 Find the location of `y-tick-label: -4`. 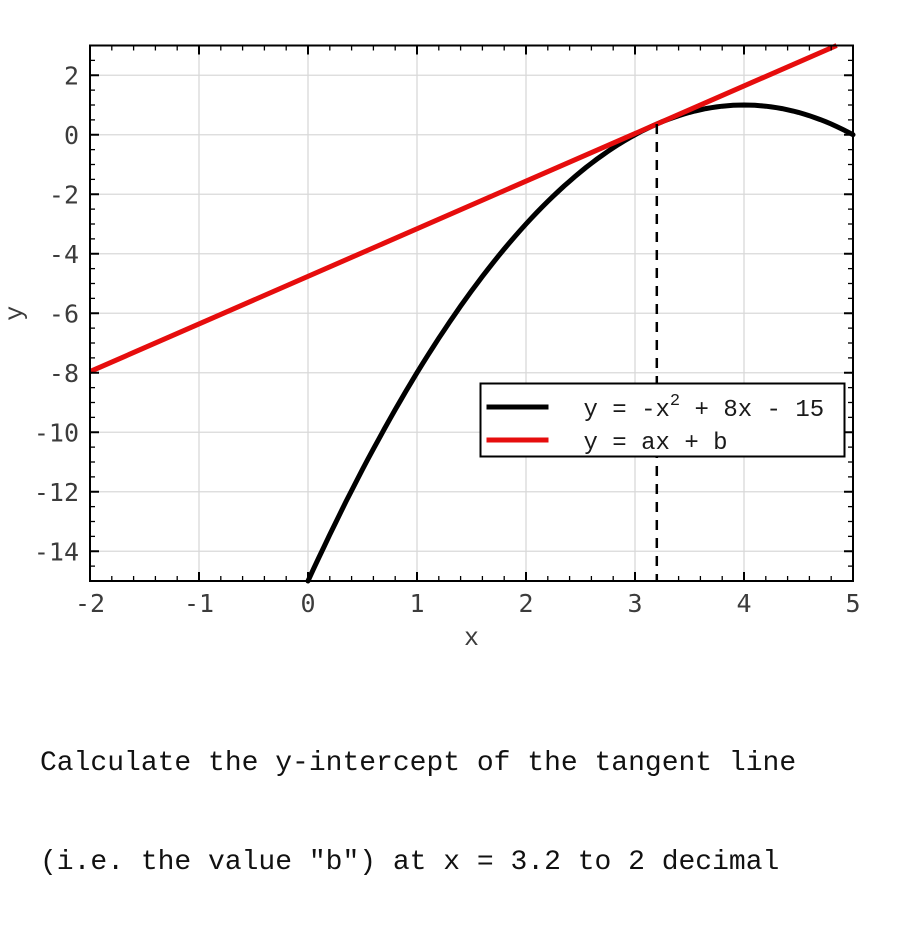

y-tick-label: -4 is located at coordinates (64, 254).